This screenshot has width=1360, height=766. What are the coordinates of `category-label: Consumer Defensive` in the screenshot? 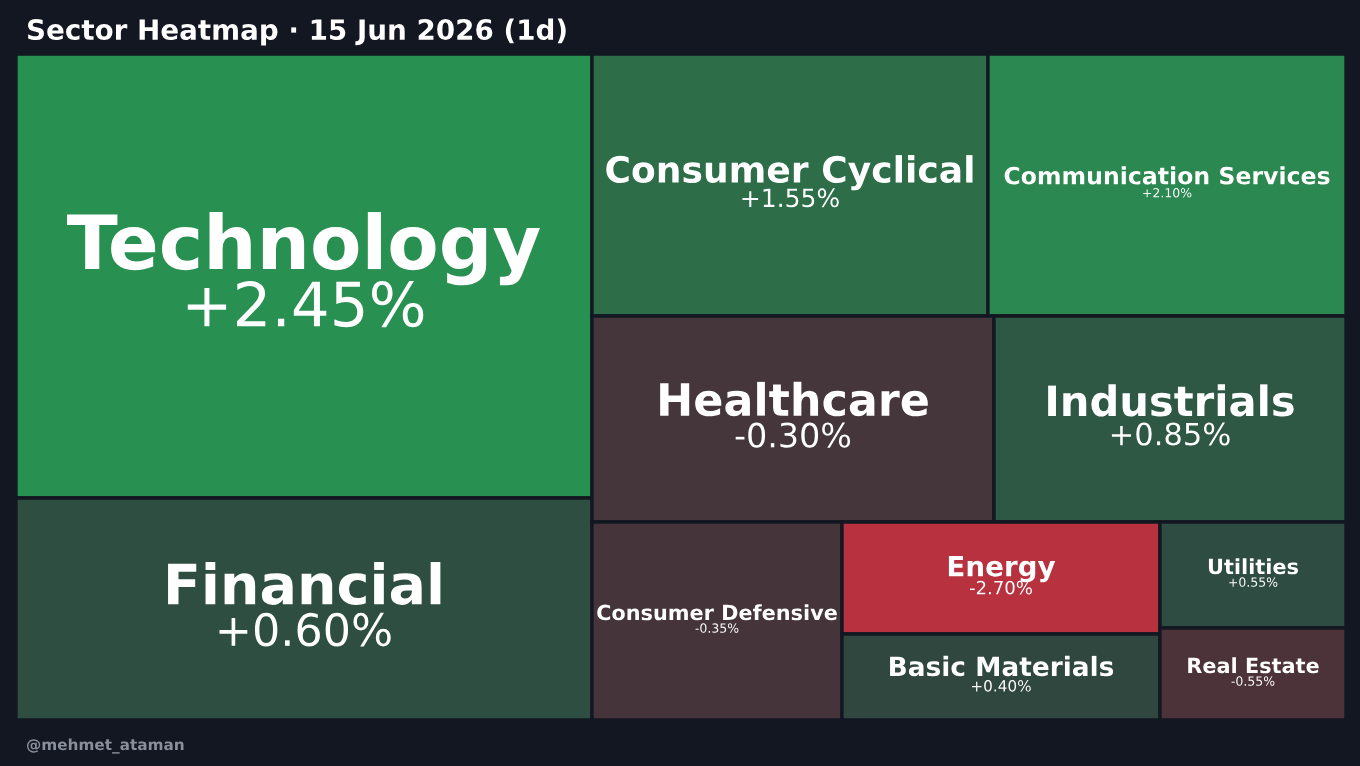 It's located at (717, 612).